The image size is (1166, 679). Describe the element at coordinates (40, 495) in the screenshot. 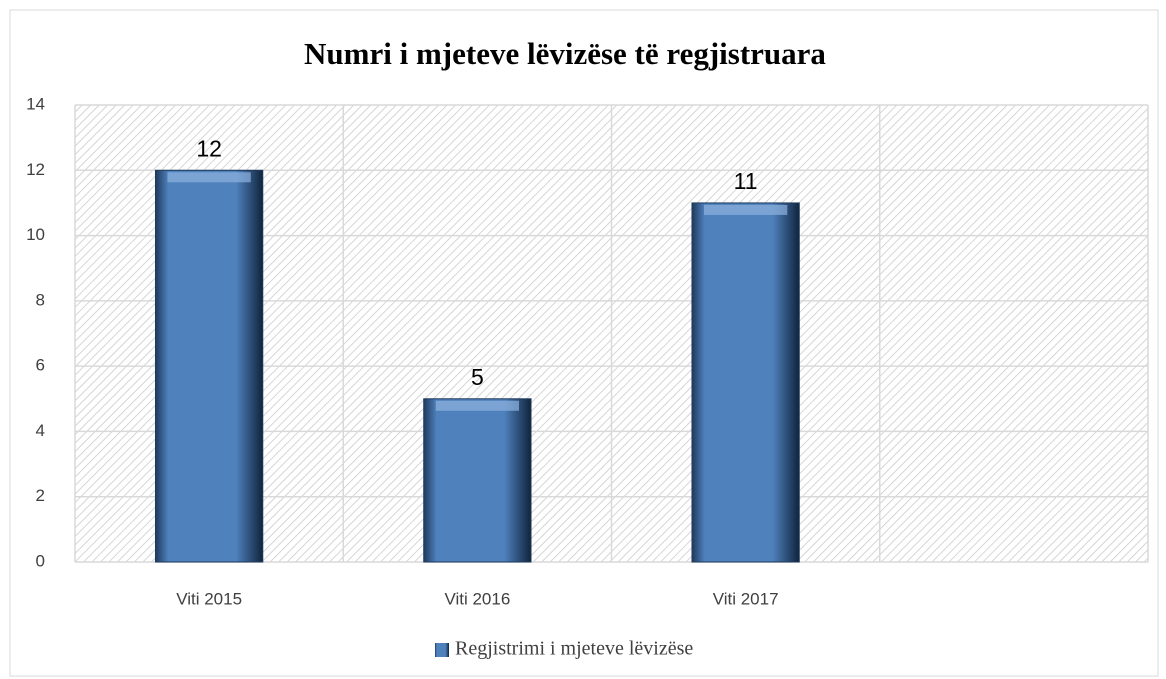

I see `y-tick-label: 2` at that location.